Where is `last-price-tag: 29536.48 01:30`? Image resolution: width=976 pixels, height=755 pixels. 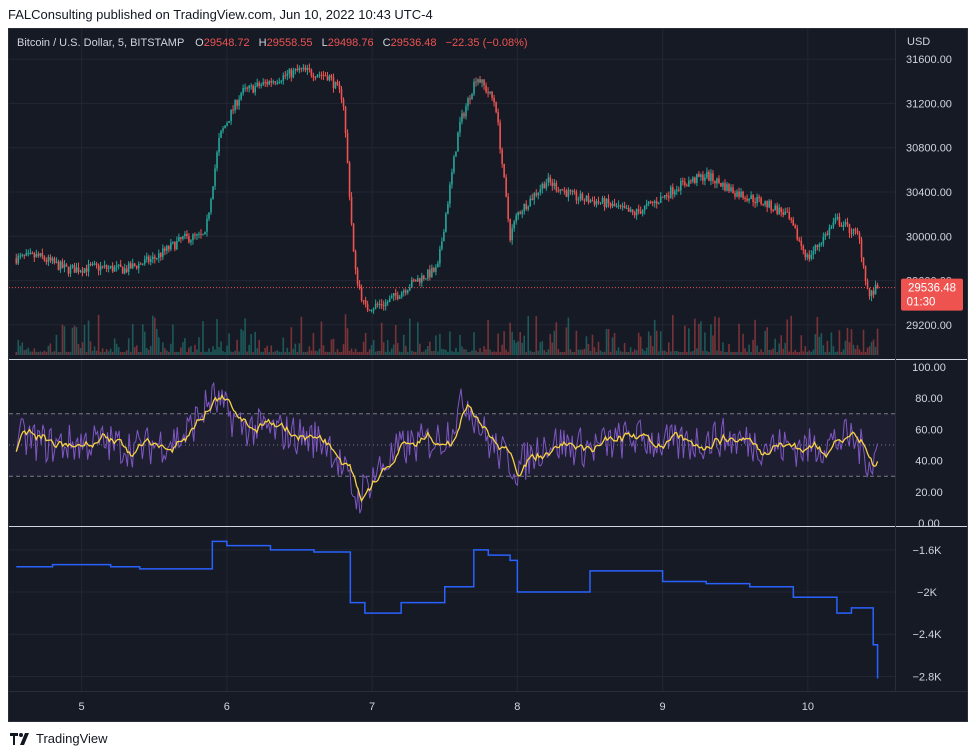
last-price-tag: 29536.48 01:30 is located at coordinates (932, 294).